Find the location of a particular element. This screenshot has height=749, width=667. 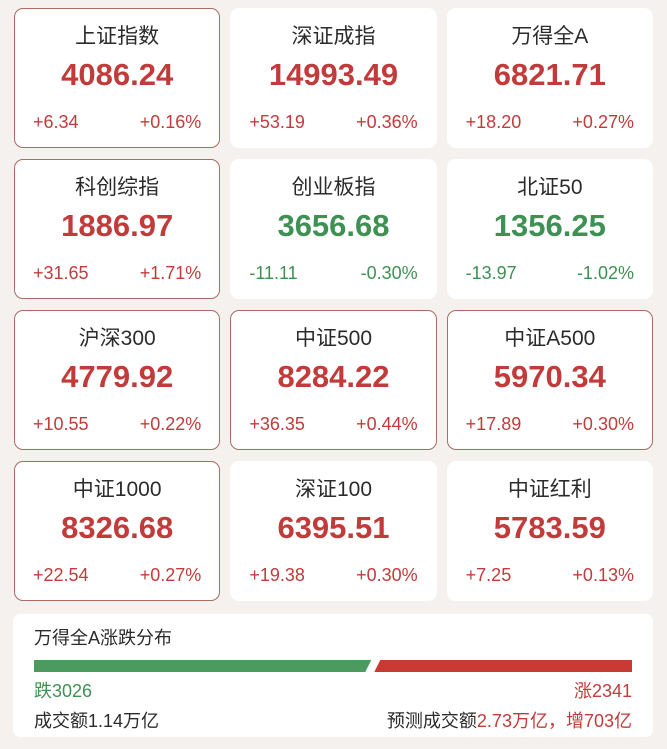

index-change: -11.11 is located at coordinates (273, 273).